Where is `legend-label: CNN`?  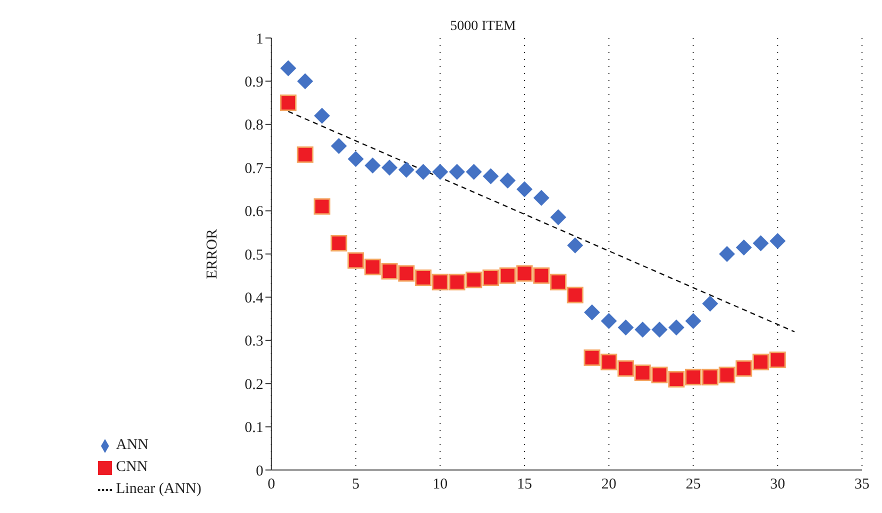 legend-label: CNN is located at coordinates (132, 467).